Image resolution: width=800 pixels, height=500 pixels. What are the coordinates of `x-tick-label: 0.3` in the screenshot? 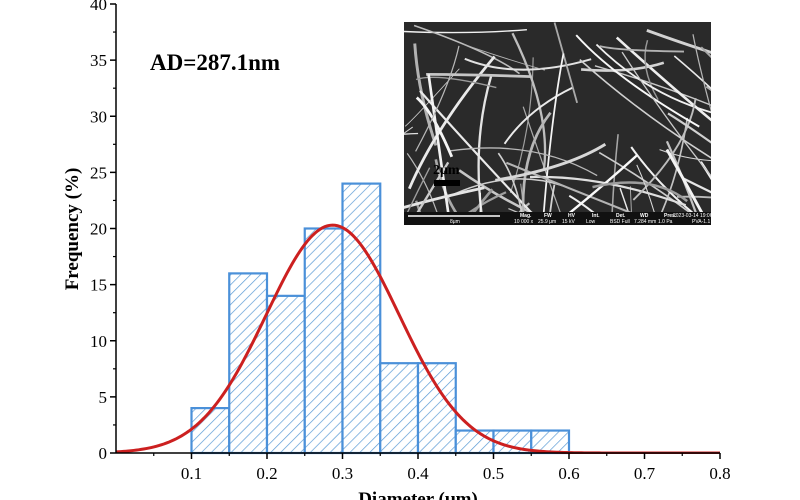 It's located at (342, 473).